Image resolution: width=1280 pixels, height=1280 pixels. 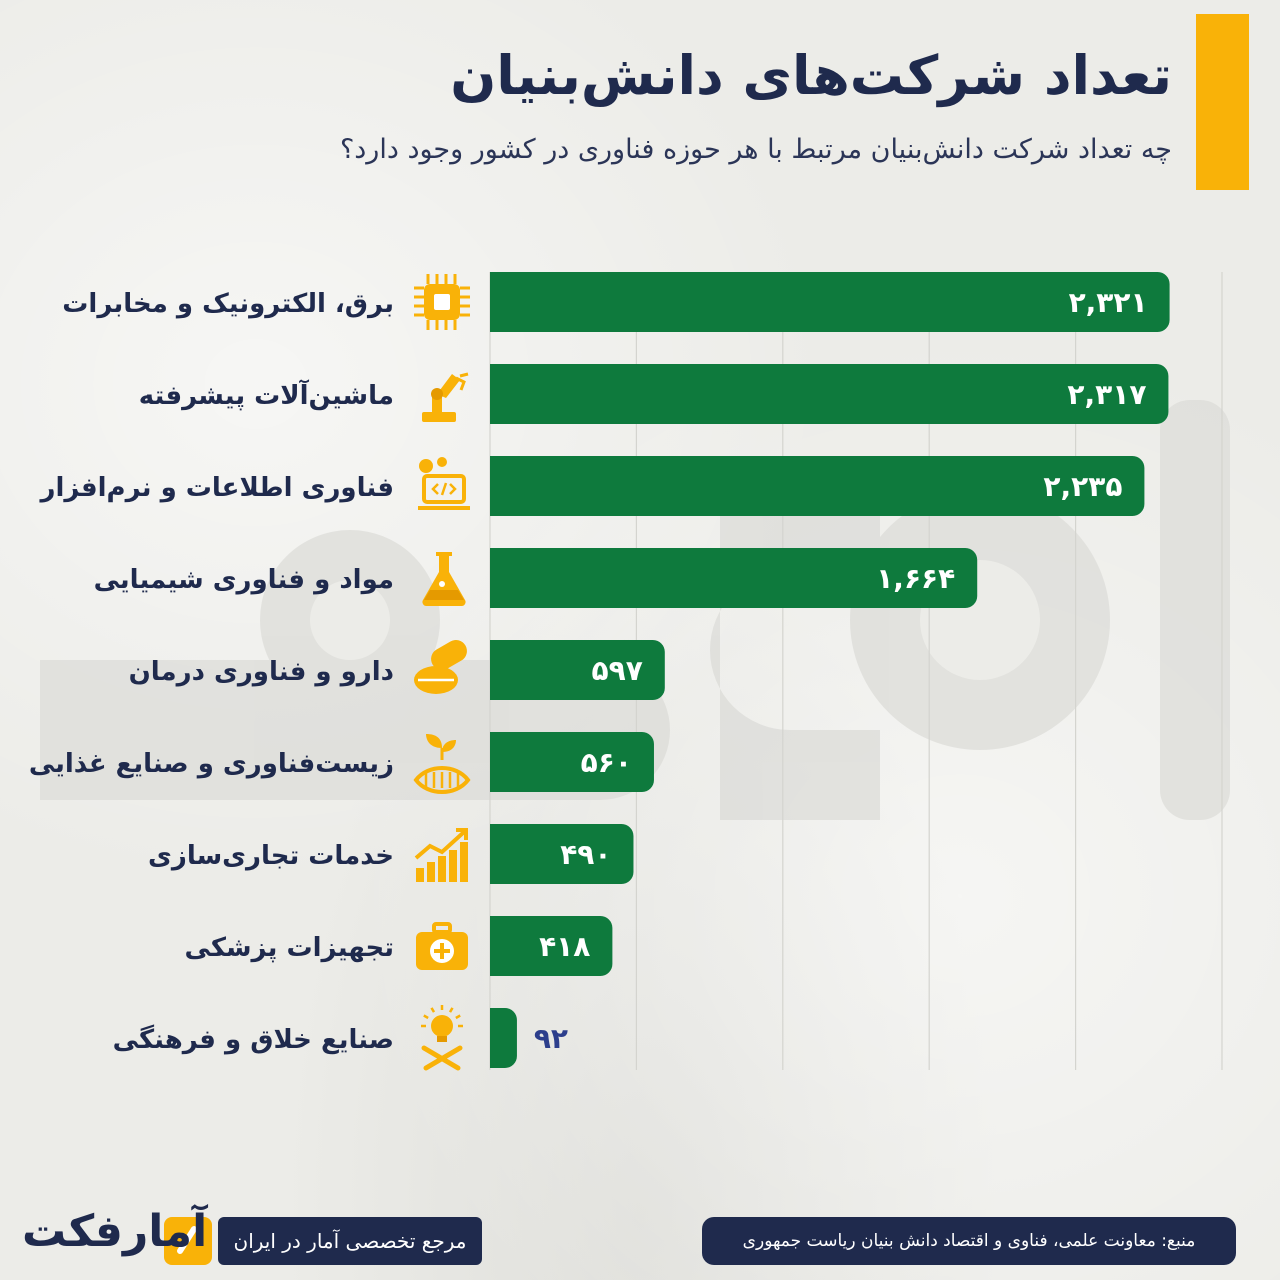 What do you see at coordinates (440, 667) in the screenshot?
I see `pills-icon` at bounding box center [440, 667].